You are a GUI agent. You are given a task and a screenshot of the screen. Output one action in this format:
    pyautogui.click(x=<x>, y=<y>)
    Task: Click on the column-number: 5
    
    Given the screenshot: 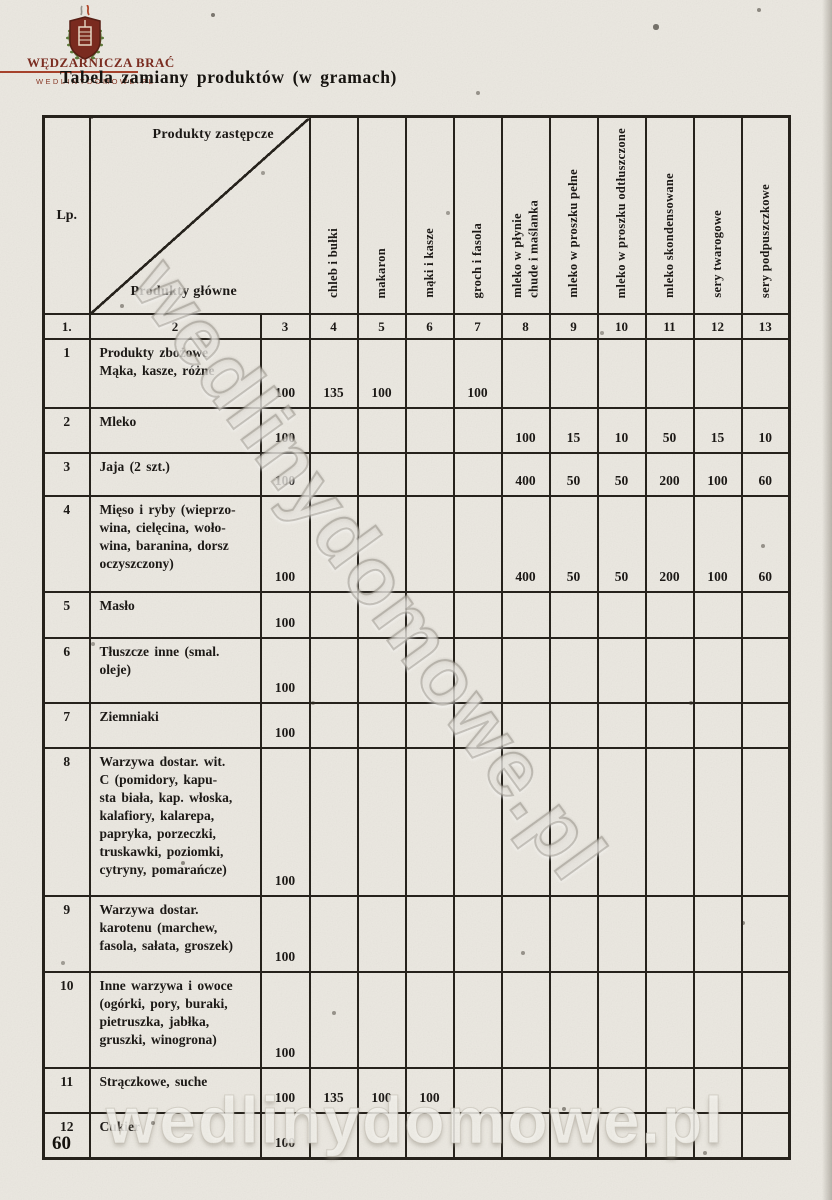 What is the action you would take?
    pyautogui.click(x=381, y=326)
    